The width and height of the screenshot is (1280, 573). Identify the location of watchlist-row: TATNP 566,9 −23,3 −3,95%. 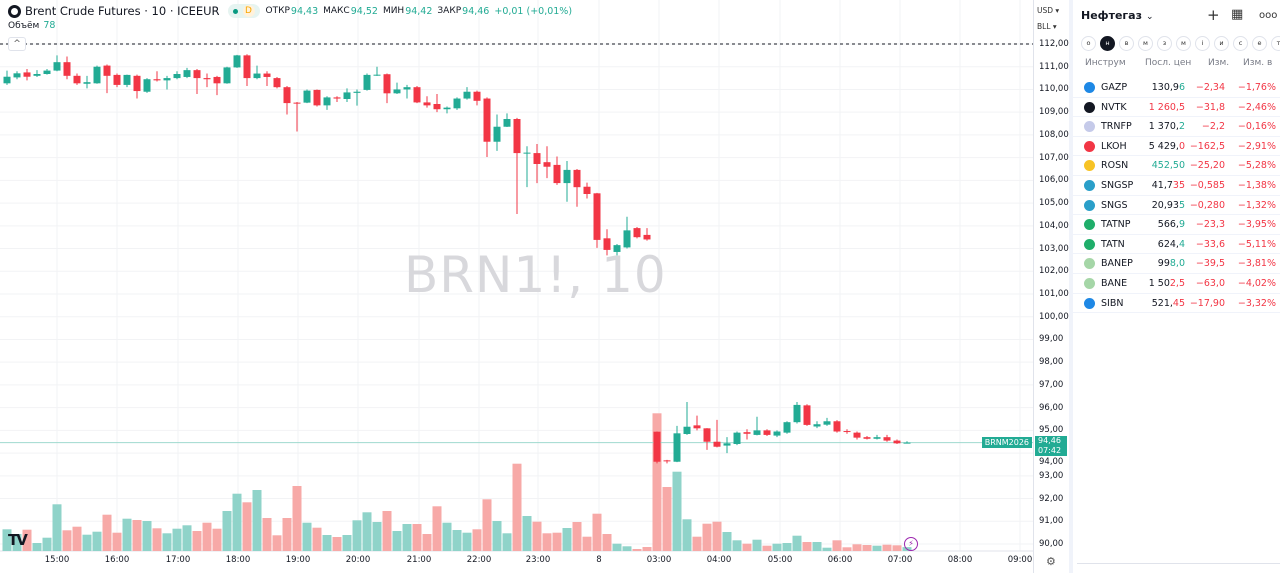
(1176, 225).